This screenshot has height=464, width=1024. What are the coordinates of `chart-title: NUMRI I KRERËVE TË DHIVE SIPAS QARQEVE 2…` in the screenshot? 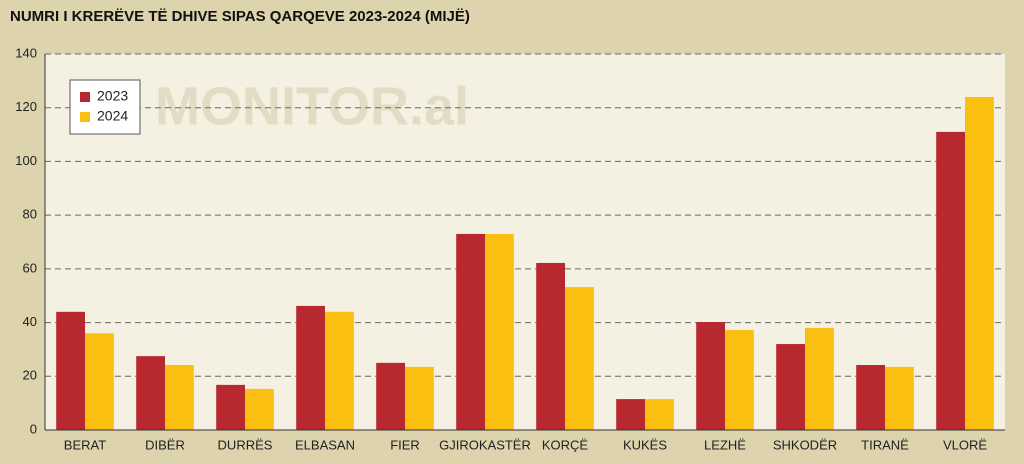 It's located at (240, 16).